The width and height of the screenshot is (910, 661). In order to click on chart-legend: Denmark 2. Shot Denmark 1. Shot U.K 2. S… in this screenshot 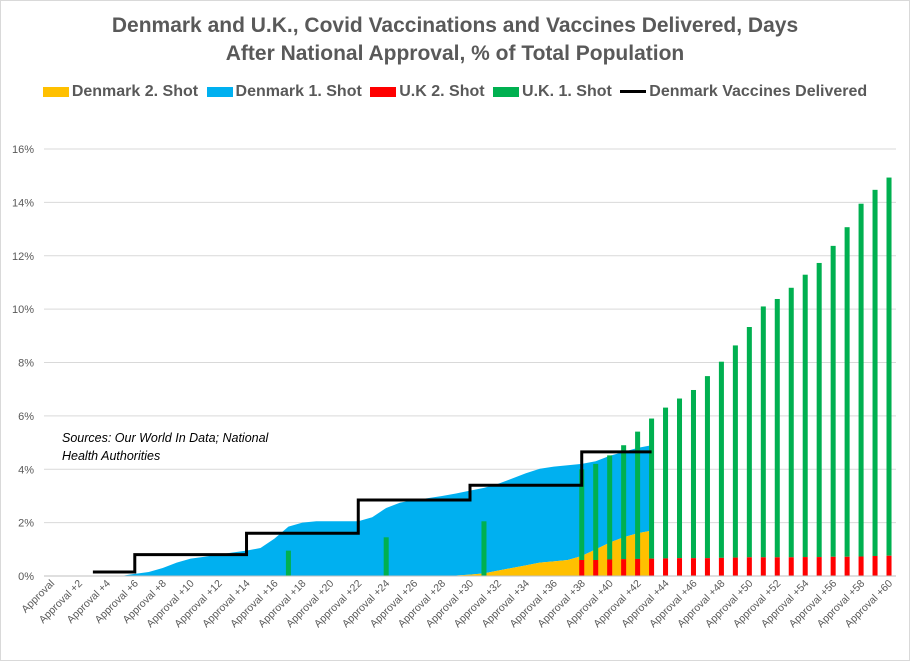, I will do `click(455, 92)`.